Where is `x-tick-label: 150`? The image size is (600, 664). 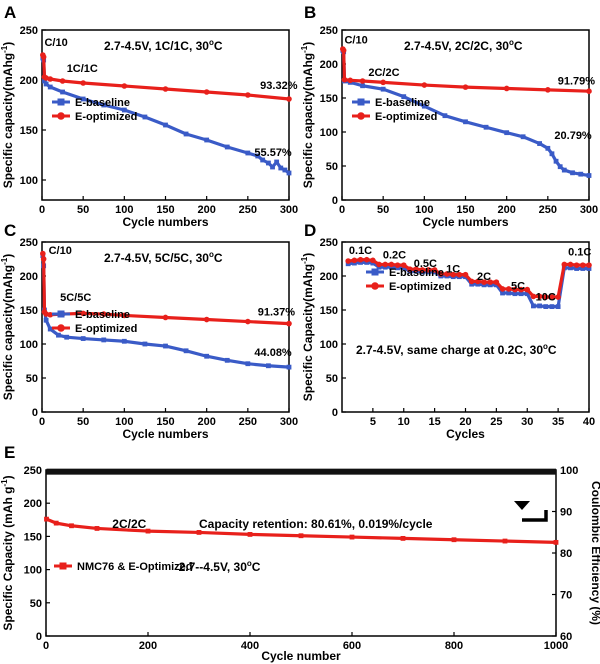 x-tick-label: 150 is located at coordinates (165, 210).